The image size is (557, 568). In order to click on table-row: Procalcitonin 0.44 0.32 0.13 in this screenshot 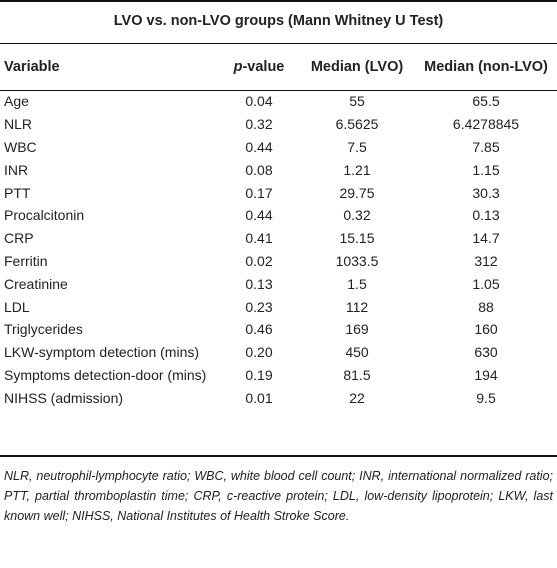, I will do `click(278, 215)`.